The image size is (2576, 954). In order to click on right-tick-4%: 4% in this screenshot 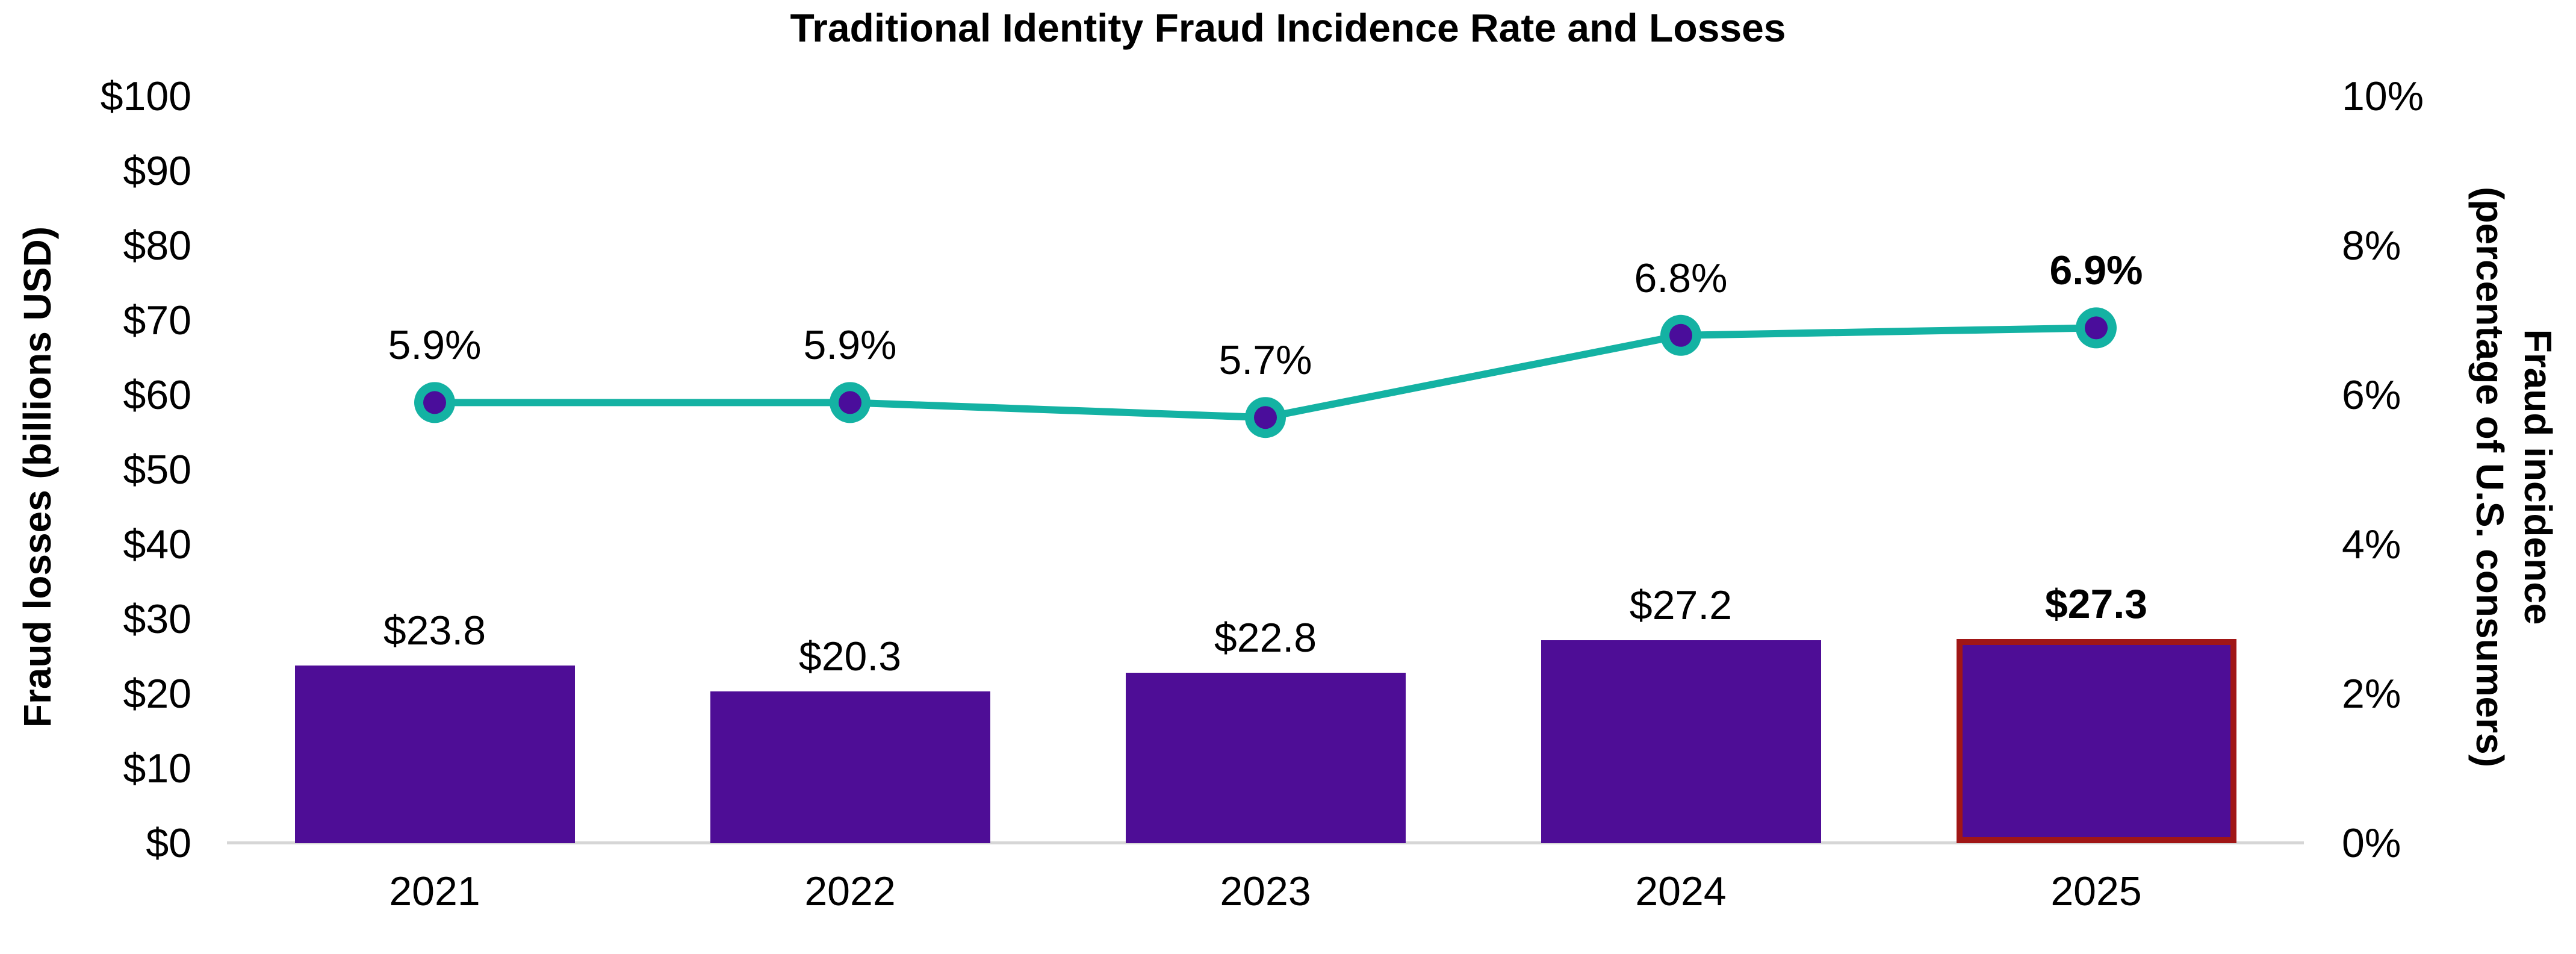, I will do `click(2371, 544)`.